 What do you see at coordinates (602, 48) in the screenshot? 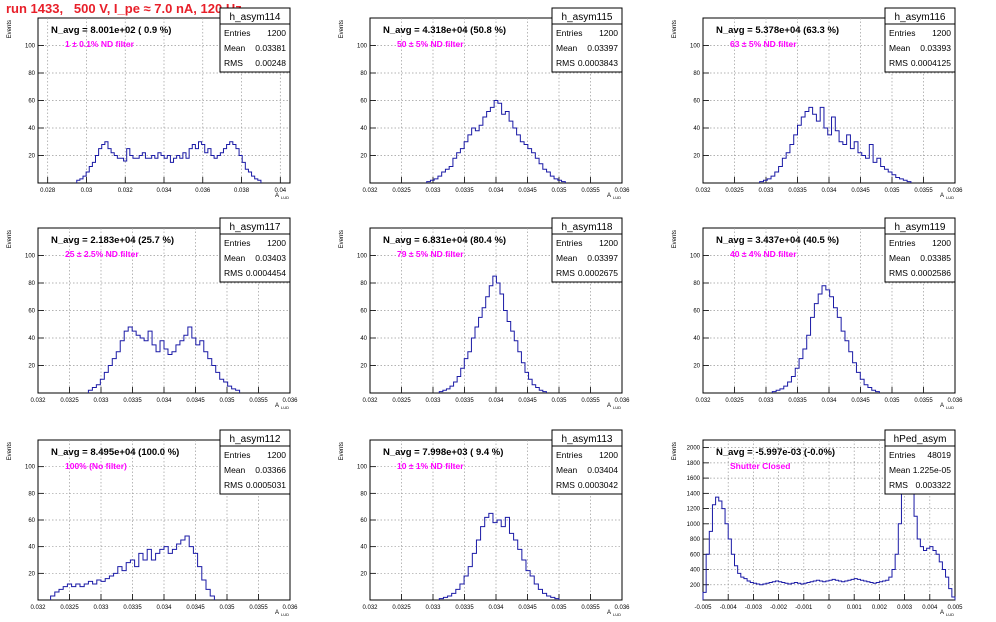
I see `stats-value-mean: 0.03397` at bounding box center [602, 48].